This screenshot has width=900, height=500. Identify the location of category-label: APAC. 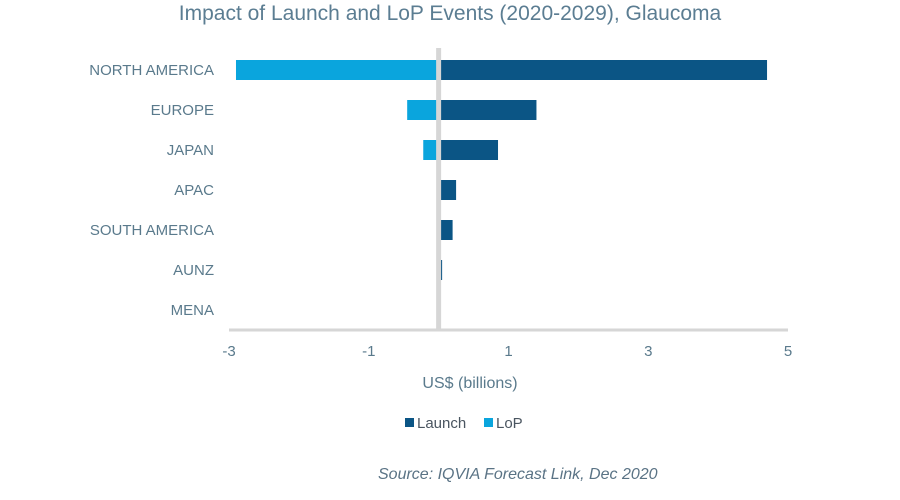
(194, 190).